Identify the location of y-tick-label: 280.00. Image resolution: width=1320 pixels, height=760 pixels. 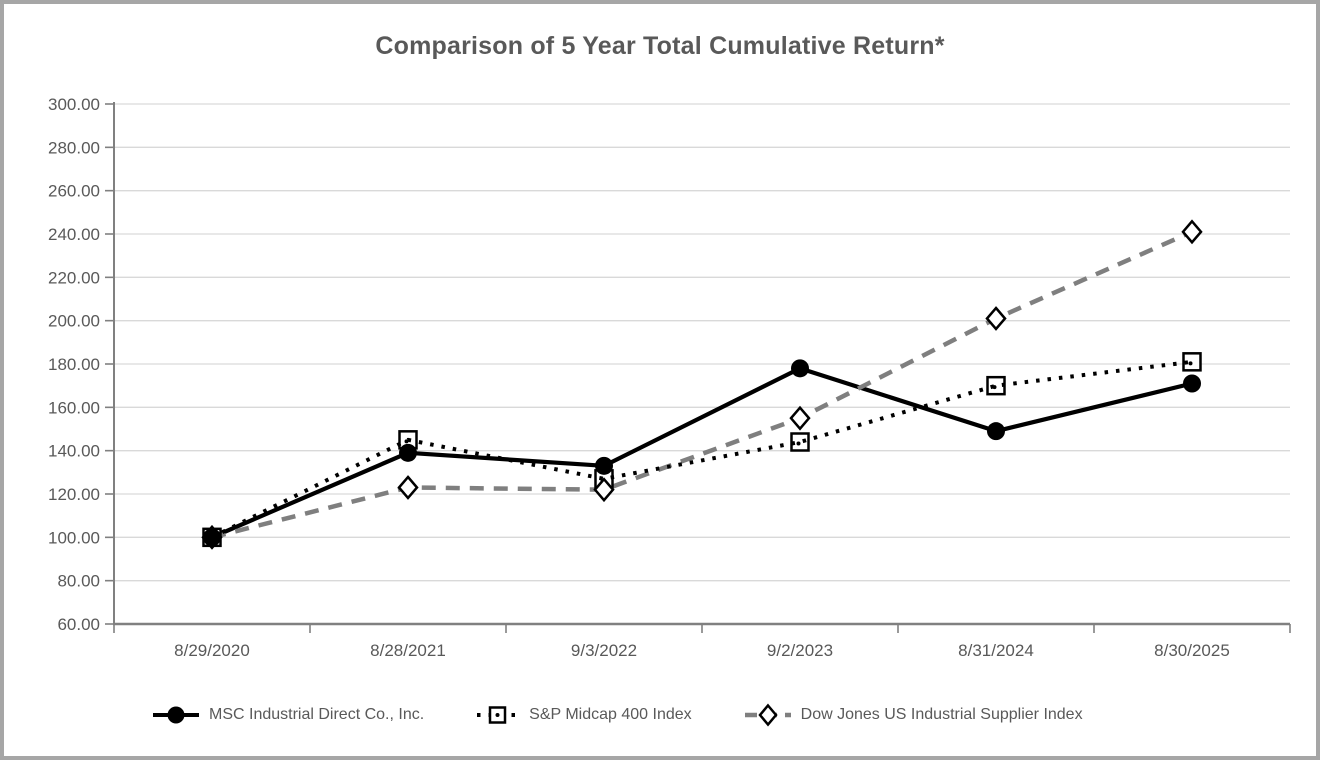
(74, 147).